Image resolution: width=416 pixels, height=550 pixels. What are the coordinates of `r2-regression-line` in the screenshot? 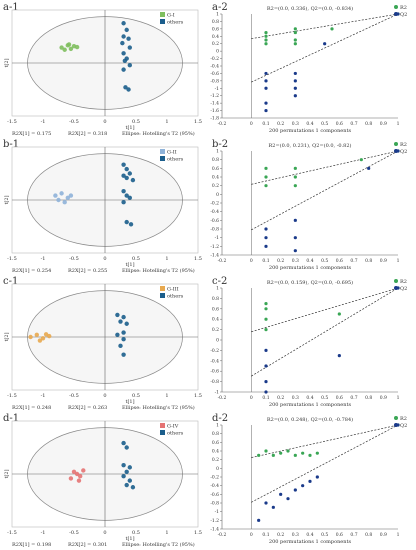 It's located at (325, 441).